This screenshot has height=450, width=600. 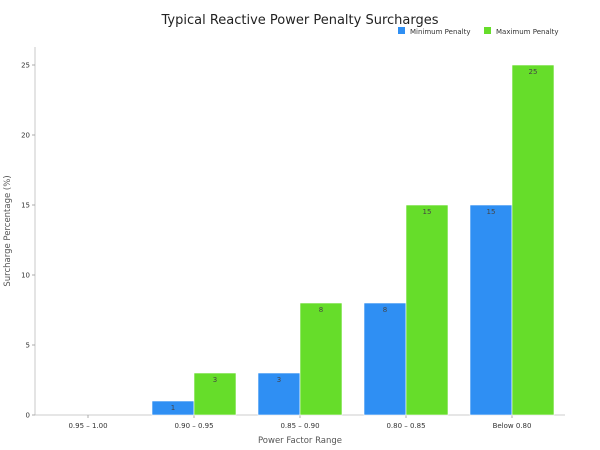 What do you see at coordinates (401, 30) in the screenshot?
I see `legend-swatch-minimum-penalty` at bounding box center [401, 30].